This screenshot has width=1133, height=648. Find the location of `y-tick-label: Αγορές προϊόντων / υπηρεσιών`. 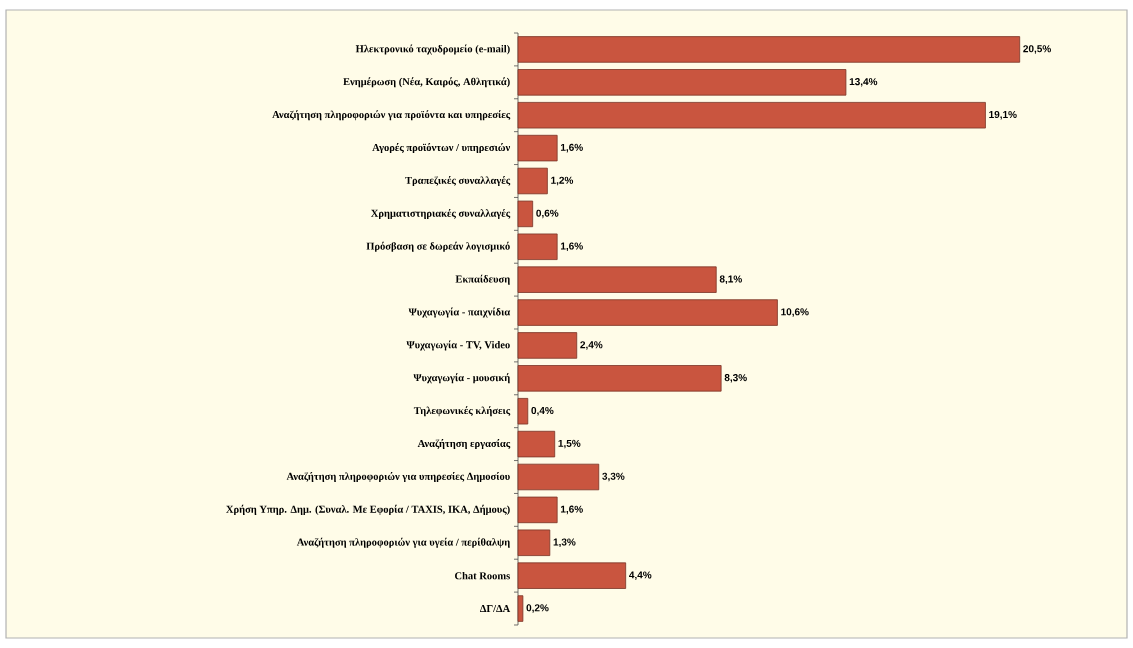

y-tick-label: Αγορές προϊόντων / υπηρεσιών is located at coordinates (441, 148).